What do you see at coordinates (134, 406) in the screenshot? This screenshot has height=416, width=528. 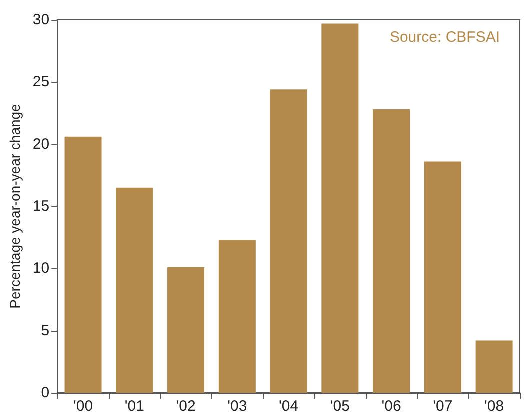 I see `x-tick-label: '01` at bounding box center [134, 406].